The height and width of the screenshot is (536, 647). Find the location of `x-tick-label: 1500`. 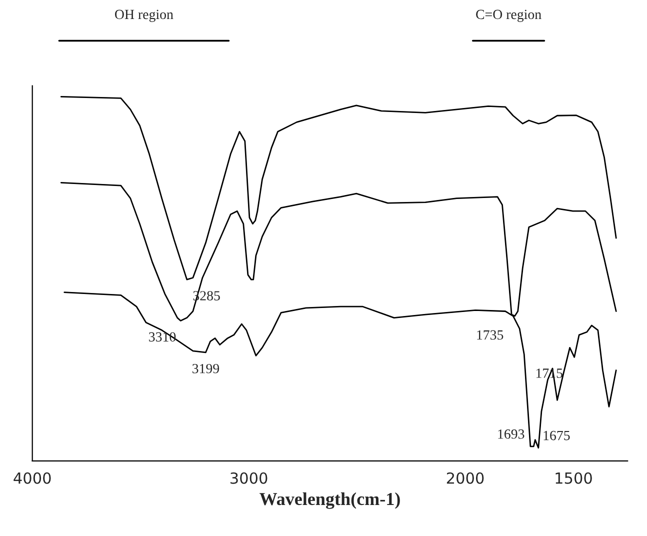

x-tick-label: 1500 is located at coordinates (574, 478).